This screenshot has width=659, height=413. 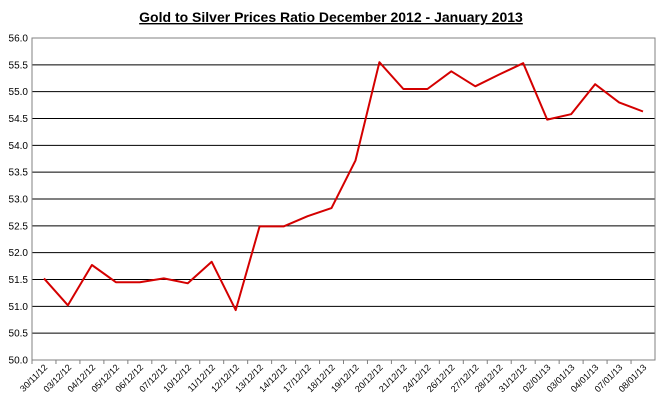 What do you see at coordinates (19, 146) in the screenshot?
I see `y-tick-label: 54.0` at bounding box center [19, 146].